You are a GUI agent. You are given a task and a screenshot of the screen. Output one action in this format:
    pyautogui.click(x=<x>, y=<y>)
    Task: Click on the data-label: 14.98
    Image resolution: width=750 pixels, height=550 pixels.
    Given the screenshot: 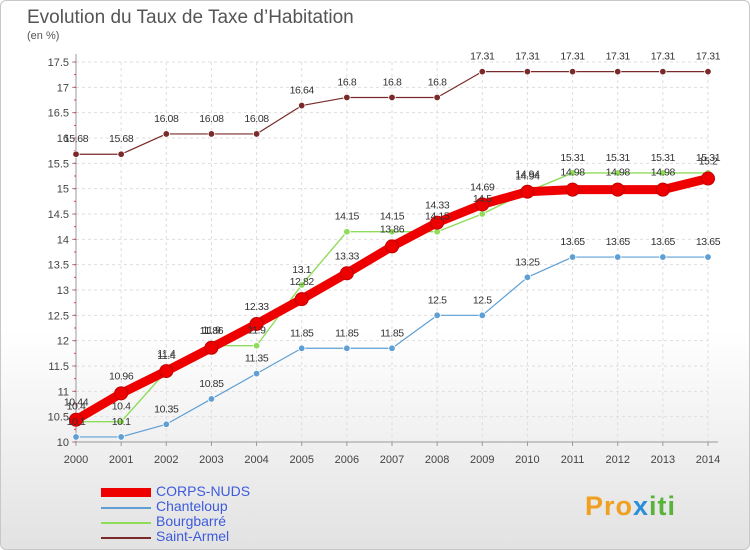 What is the action you would take?
    pyautogui.click(x=572, y=173)
    